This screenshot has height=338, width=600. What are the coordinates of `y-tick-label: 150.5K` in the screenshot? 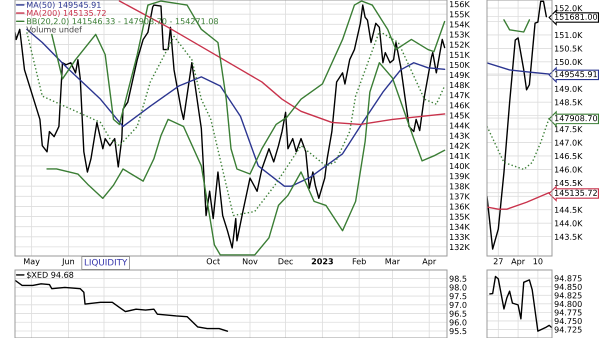 It's located at (568, 48).